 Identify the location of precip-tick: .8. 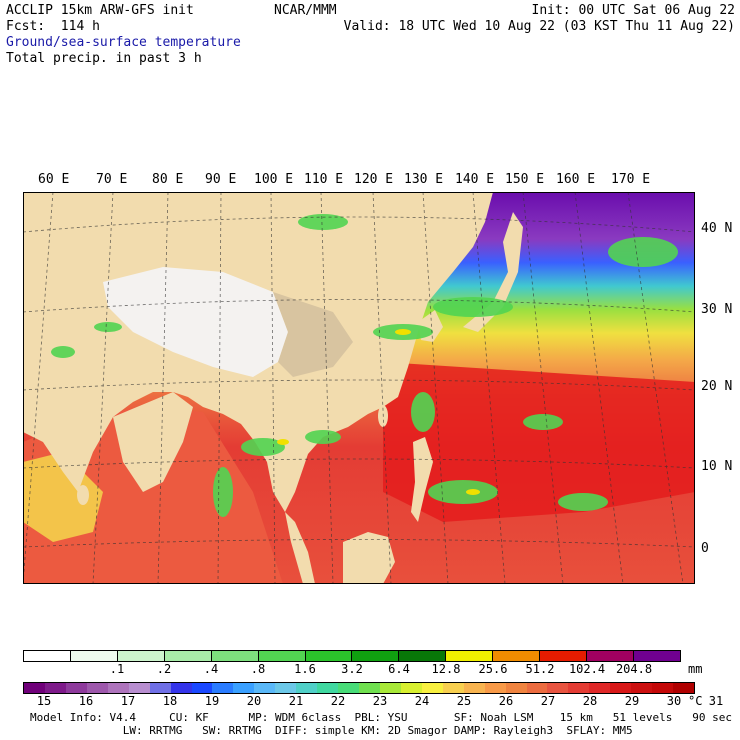
(258, 669).